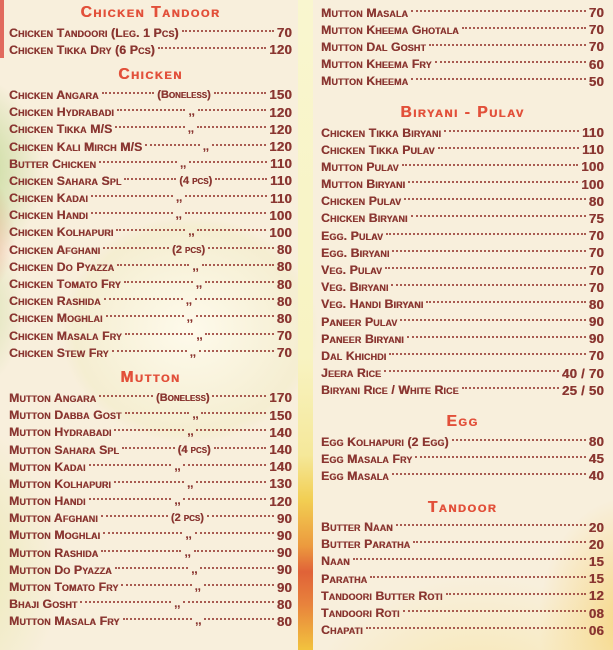  Describe the element at coordinates (150, 75) in the screenshot. I see `section-title: Chicken` at that location.